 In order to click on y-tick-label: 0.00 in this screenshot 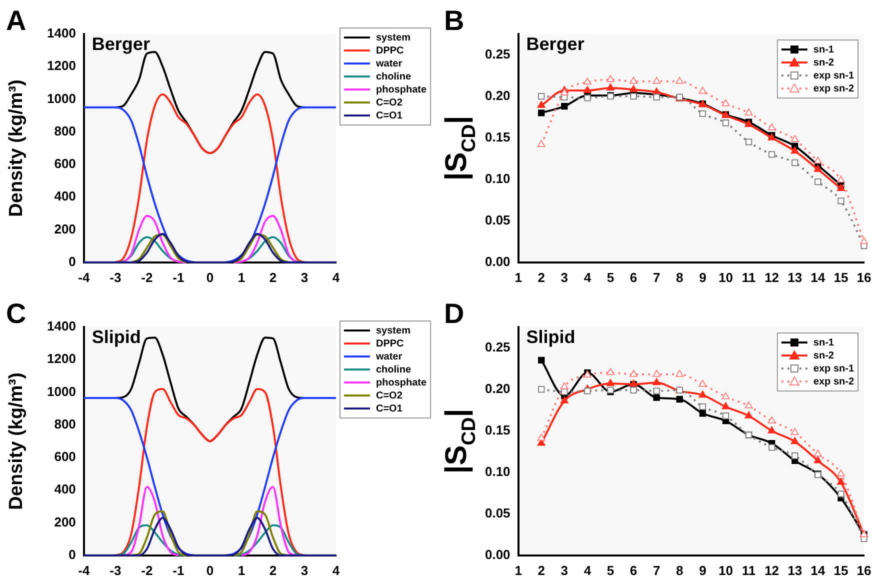, I will do `click(497, 554)`.